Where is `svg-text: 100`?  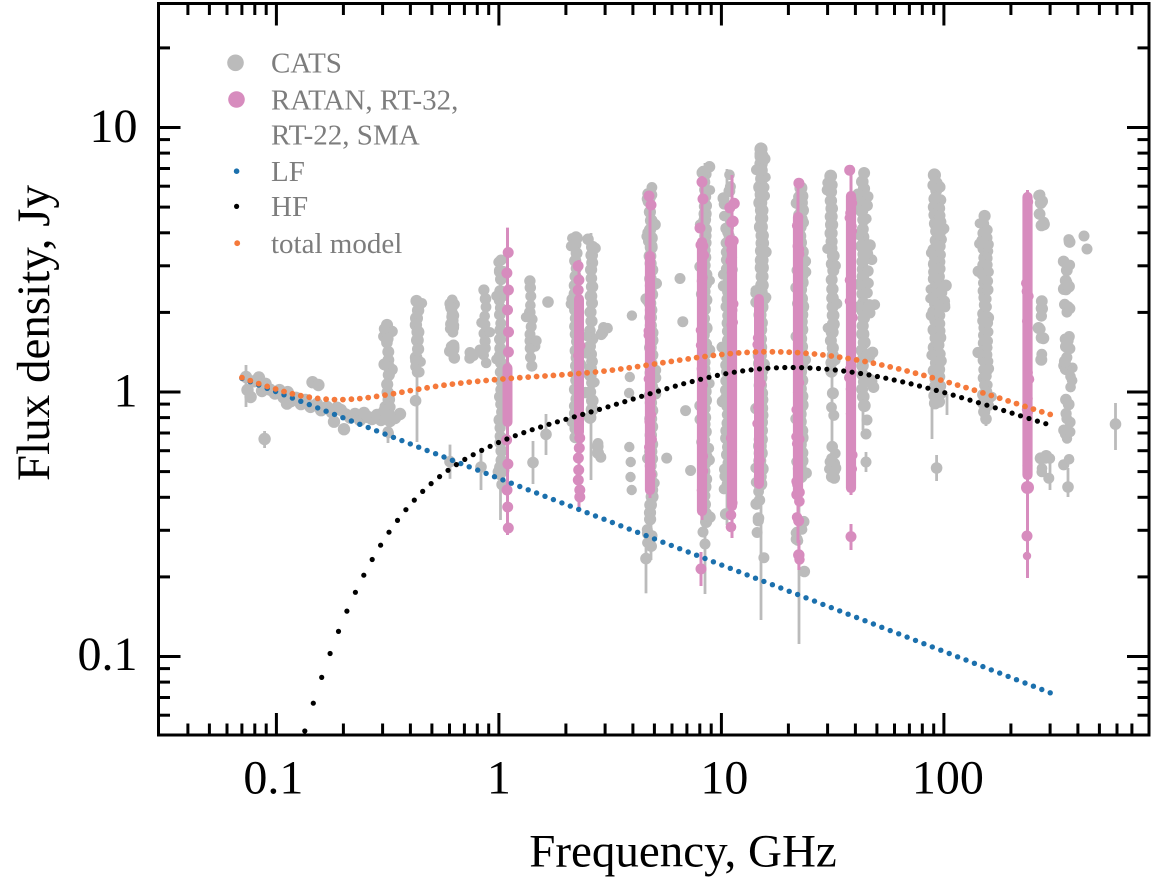 svg-text: 100 is located at coordinates (948, 778).